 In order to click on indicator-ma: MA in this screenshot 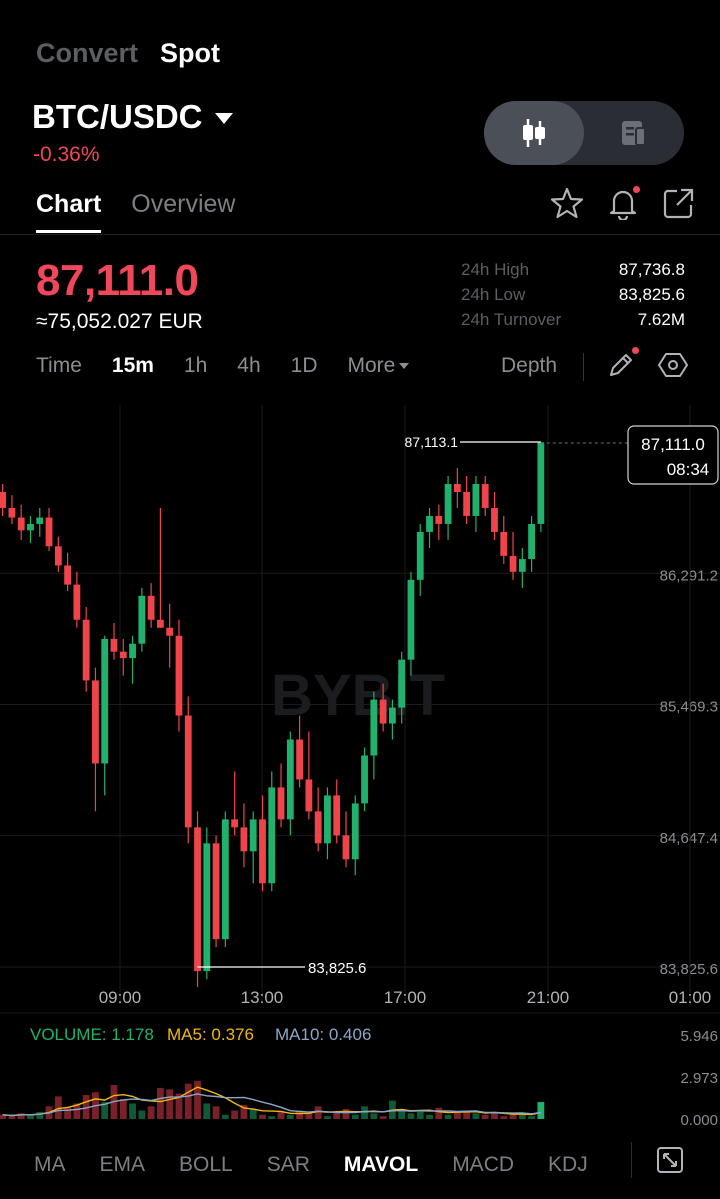, I will do `click(50, 1164)`.